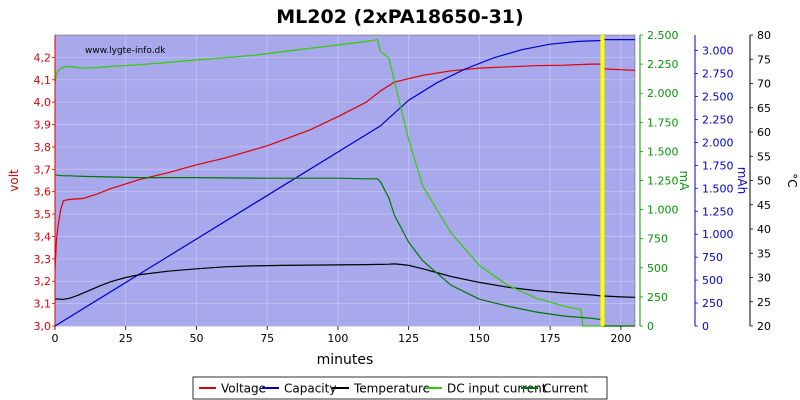  I want to click on y-tick-label-mah: 750, so click(712, 257).